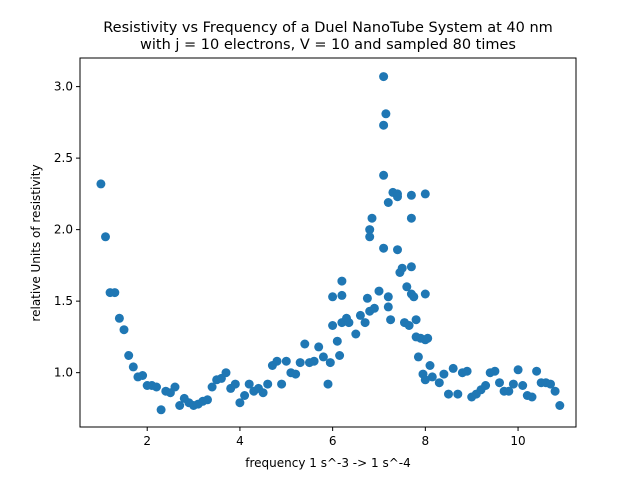 The height and width of the screenshot is (480, 640). Describe the element at coordinates (426, 441) in the screenshot. I see `x-tick-label-3: 8` at that location.